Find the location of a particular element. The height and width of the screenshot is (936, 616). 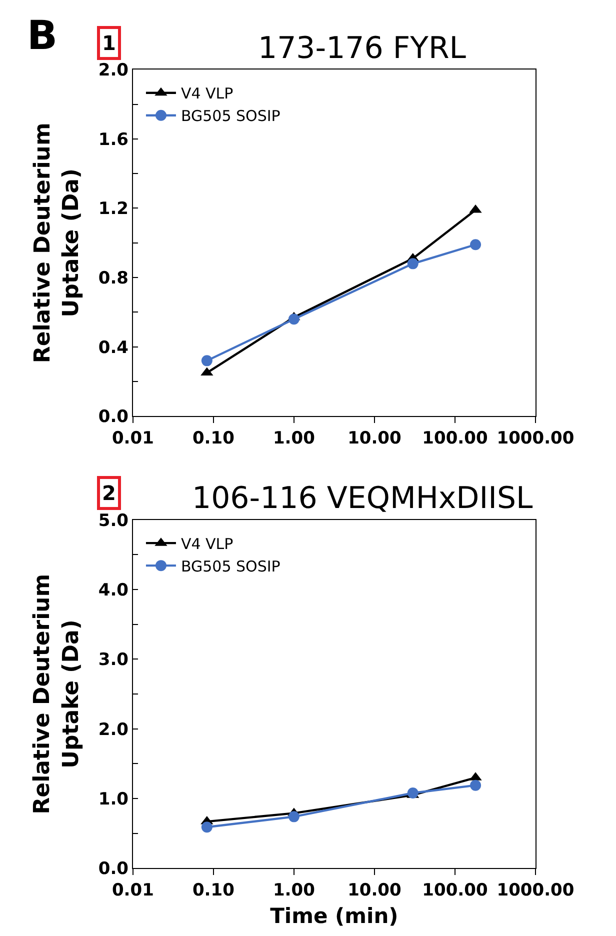

y-tick-label: 1.2 is located at coordinates (113, 209).